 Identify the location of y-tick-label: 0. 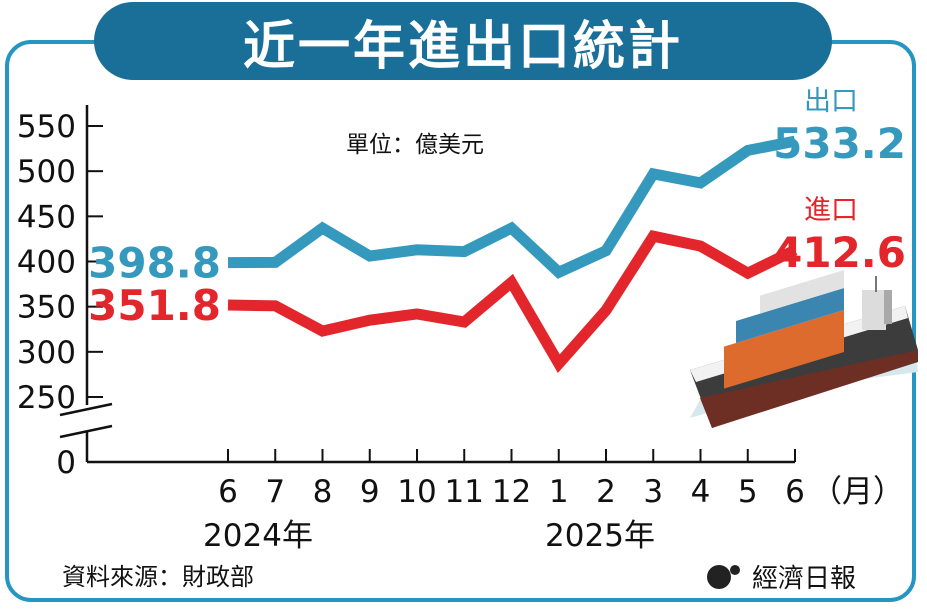
(66, 463).